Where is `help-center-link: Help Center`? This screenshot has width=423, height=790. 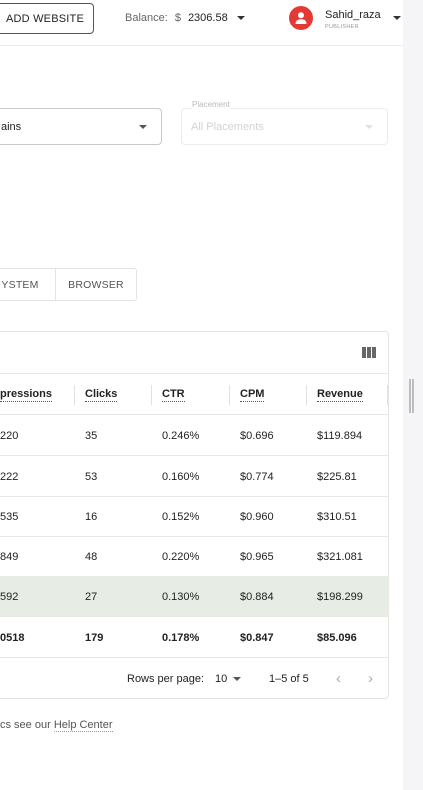
help-center-link: Help Center is located at coordinates (83, 725).